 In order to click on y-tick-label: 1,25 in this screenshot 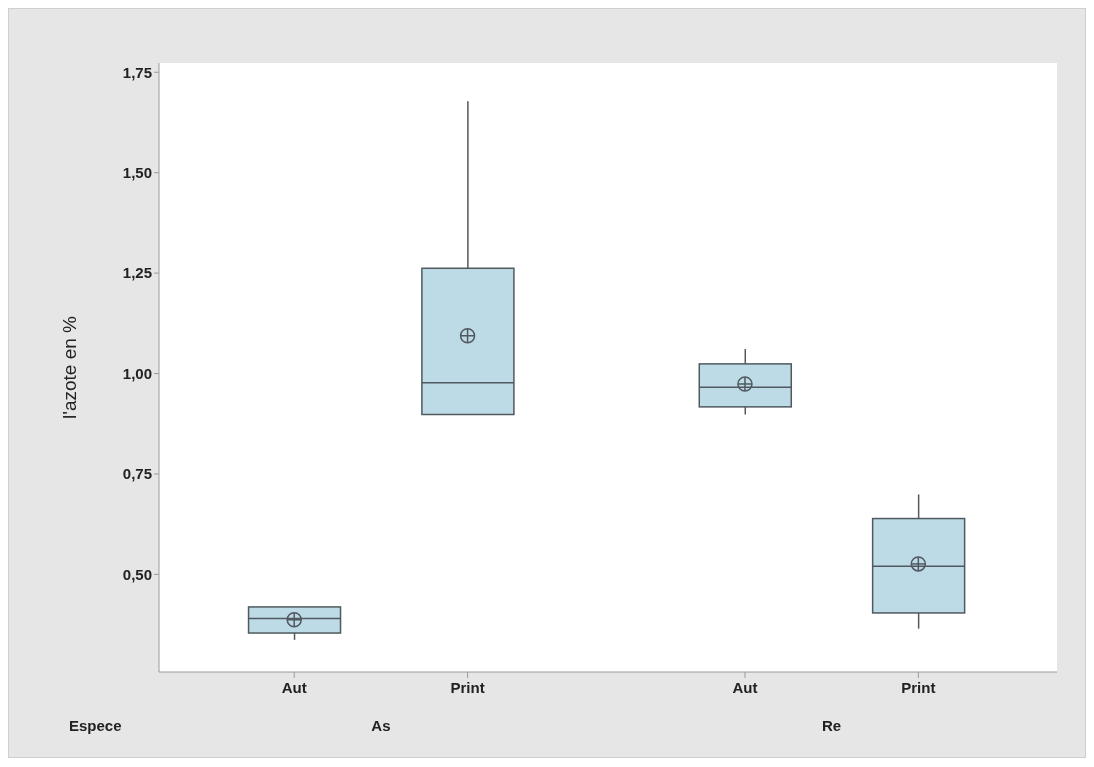, I will do `click(137, 273)`.